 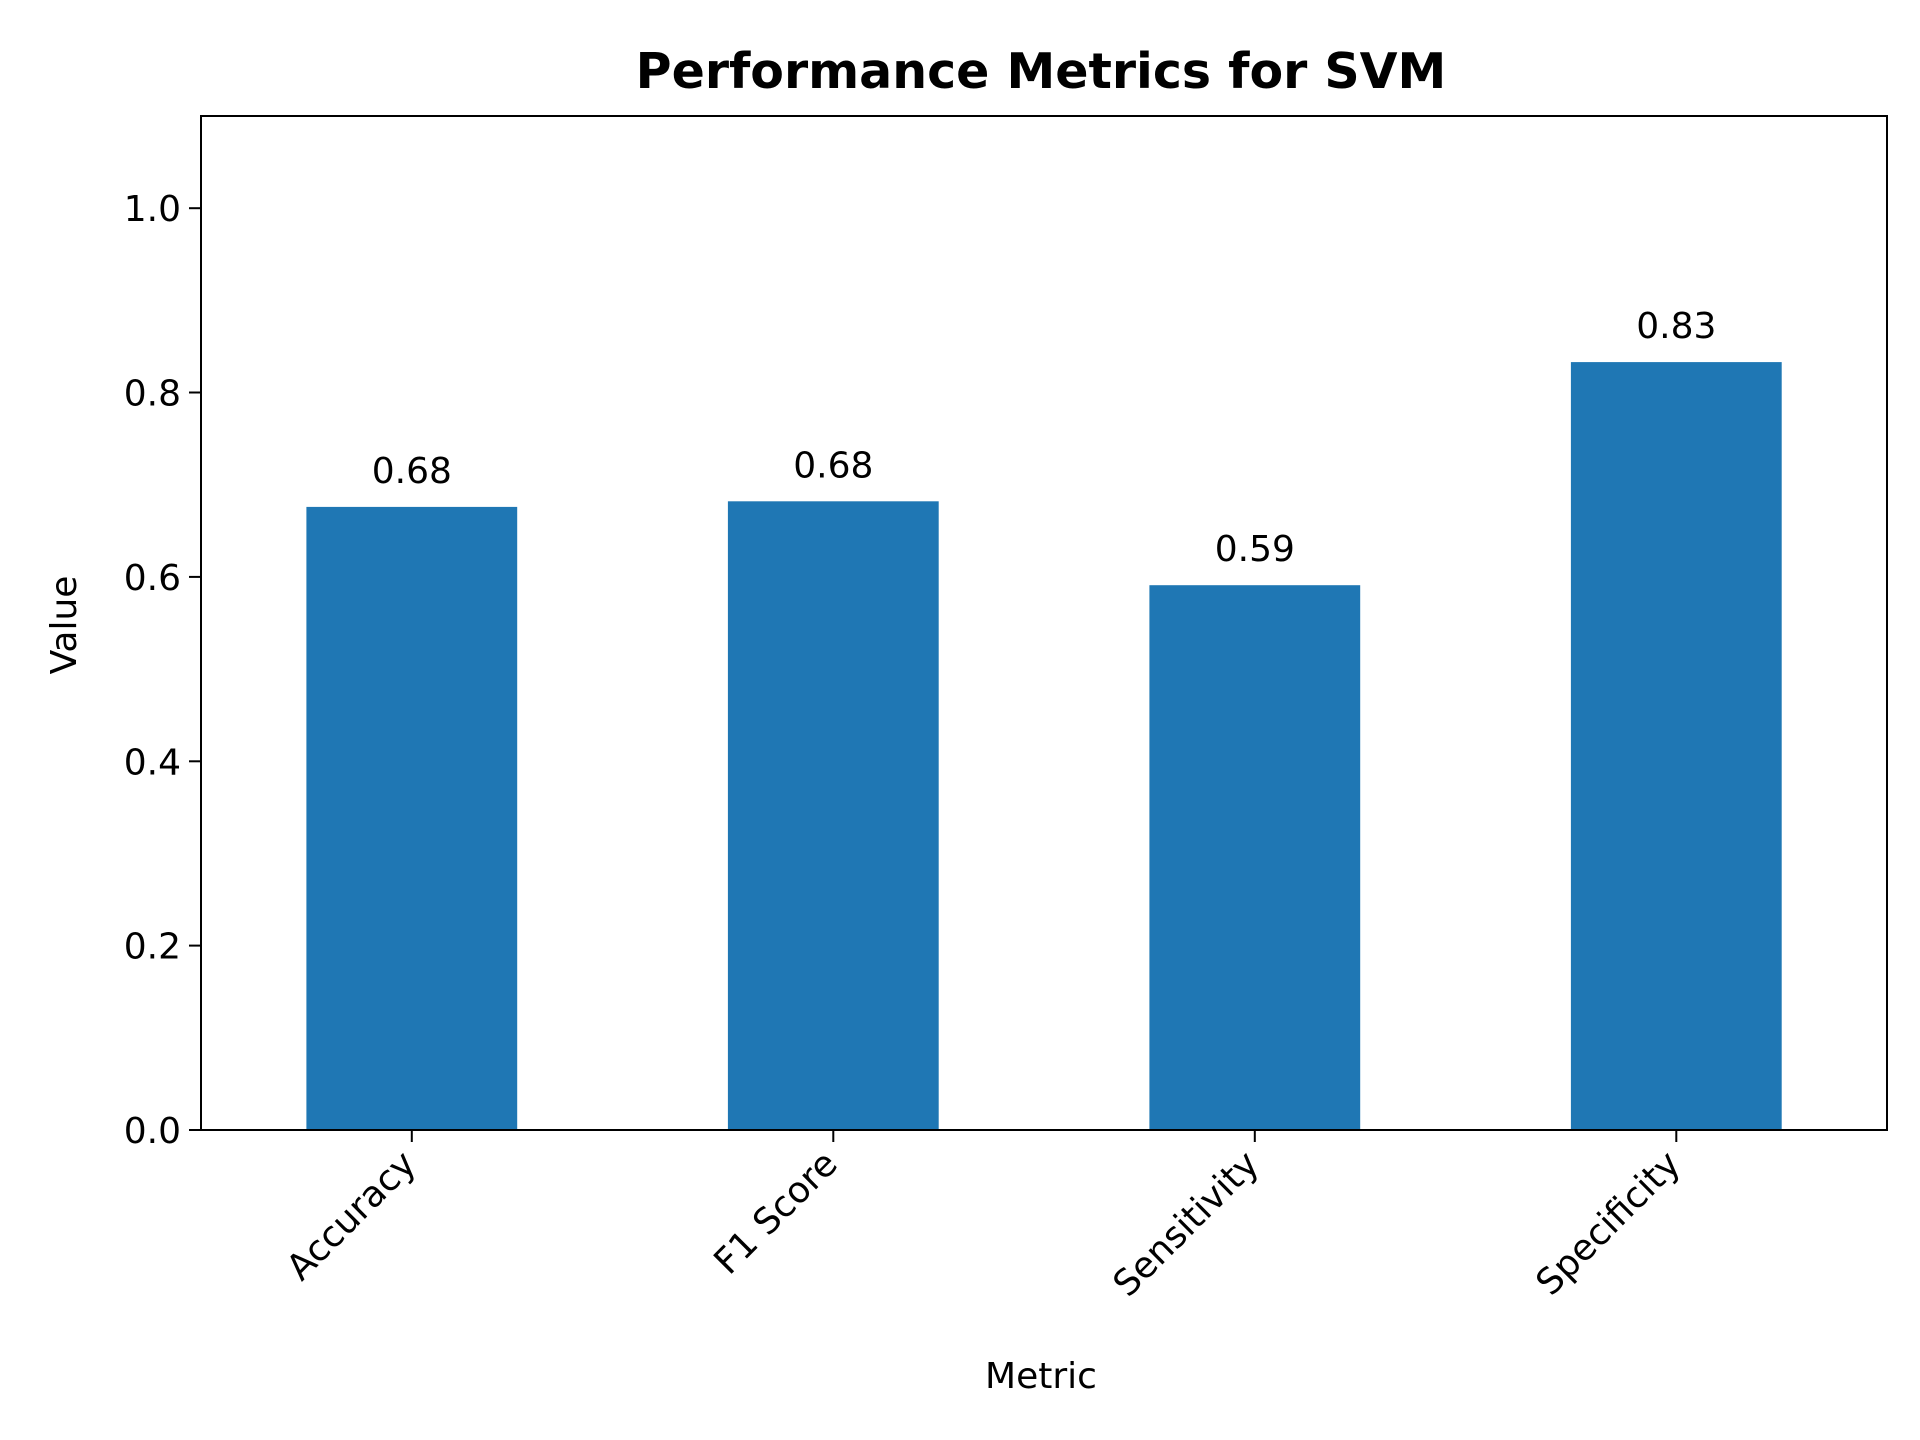 What do you see at coordinates (152, 394) in the screenshot?
I see `y-tick-label: 0.8` at bounding box center [152, 394].